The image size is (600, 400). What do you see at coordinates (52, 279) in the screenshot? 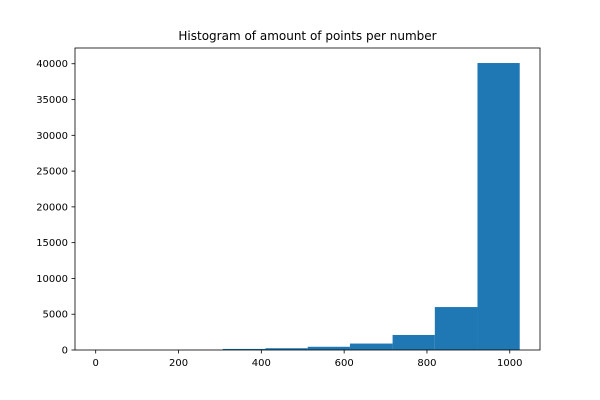
I see `y-tick-label: 10000` at bounding box center [52, 279].